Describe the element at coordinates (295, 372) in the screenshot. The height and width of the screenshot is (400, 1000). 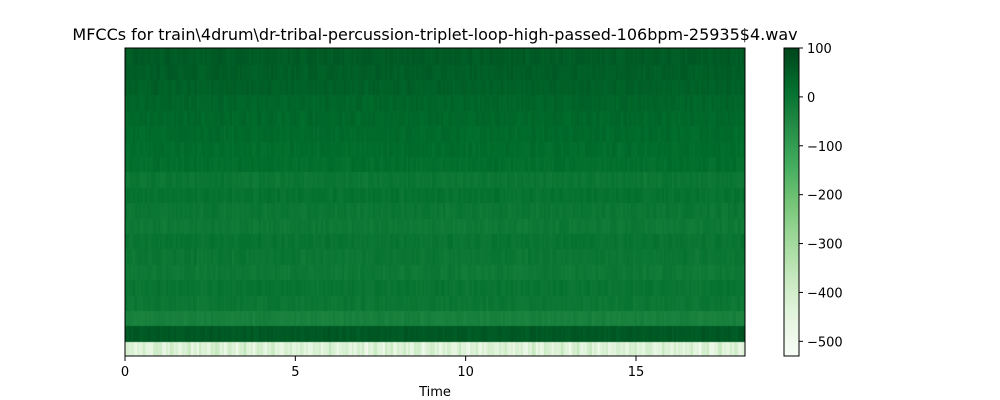
I see `x-tick-label: 5` at that location.